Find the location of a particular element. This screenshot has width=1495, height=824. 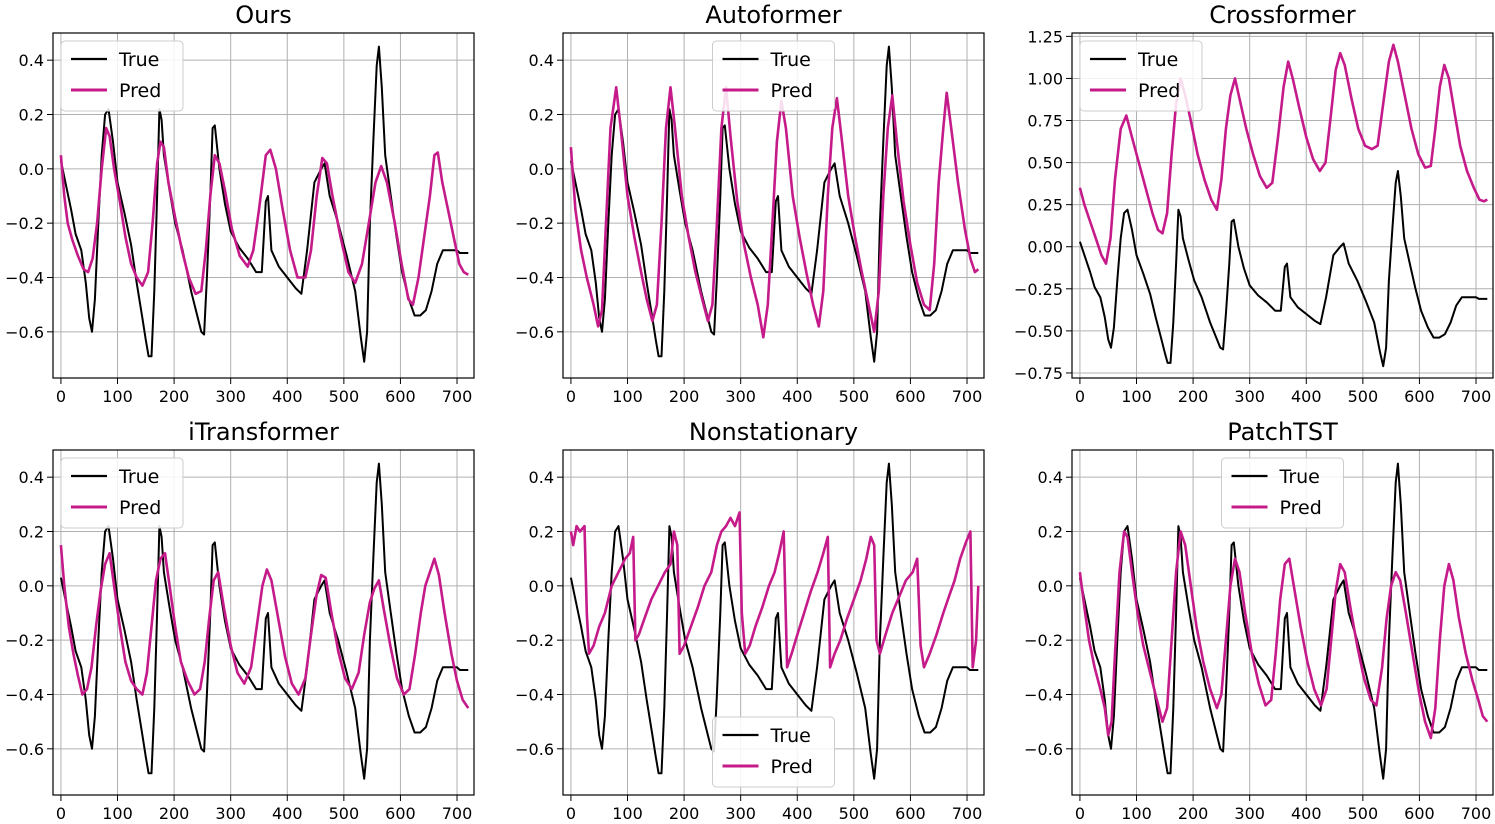

y-tick-label: −0.50 is located at coordinates (1038, 331).